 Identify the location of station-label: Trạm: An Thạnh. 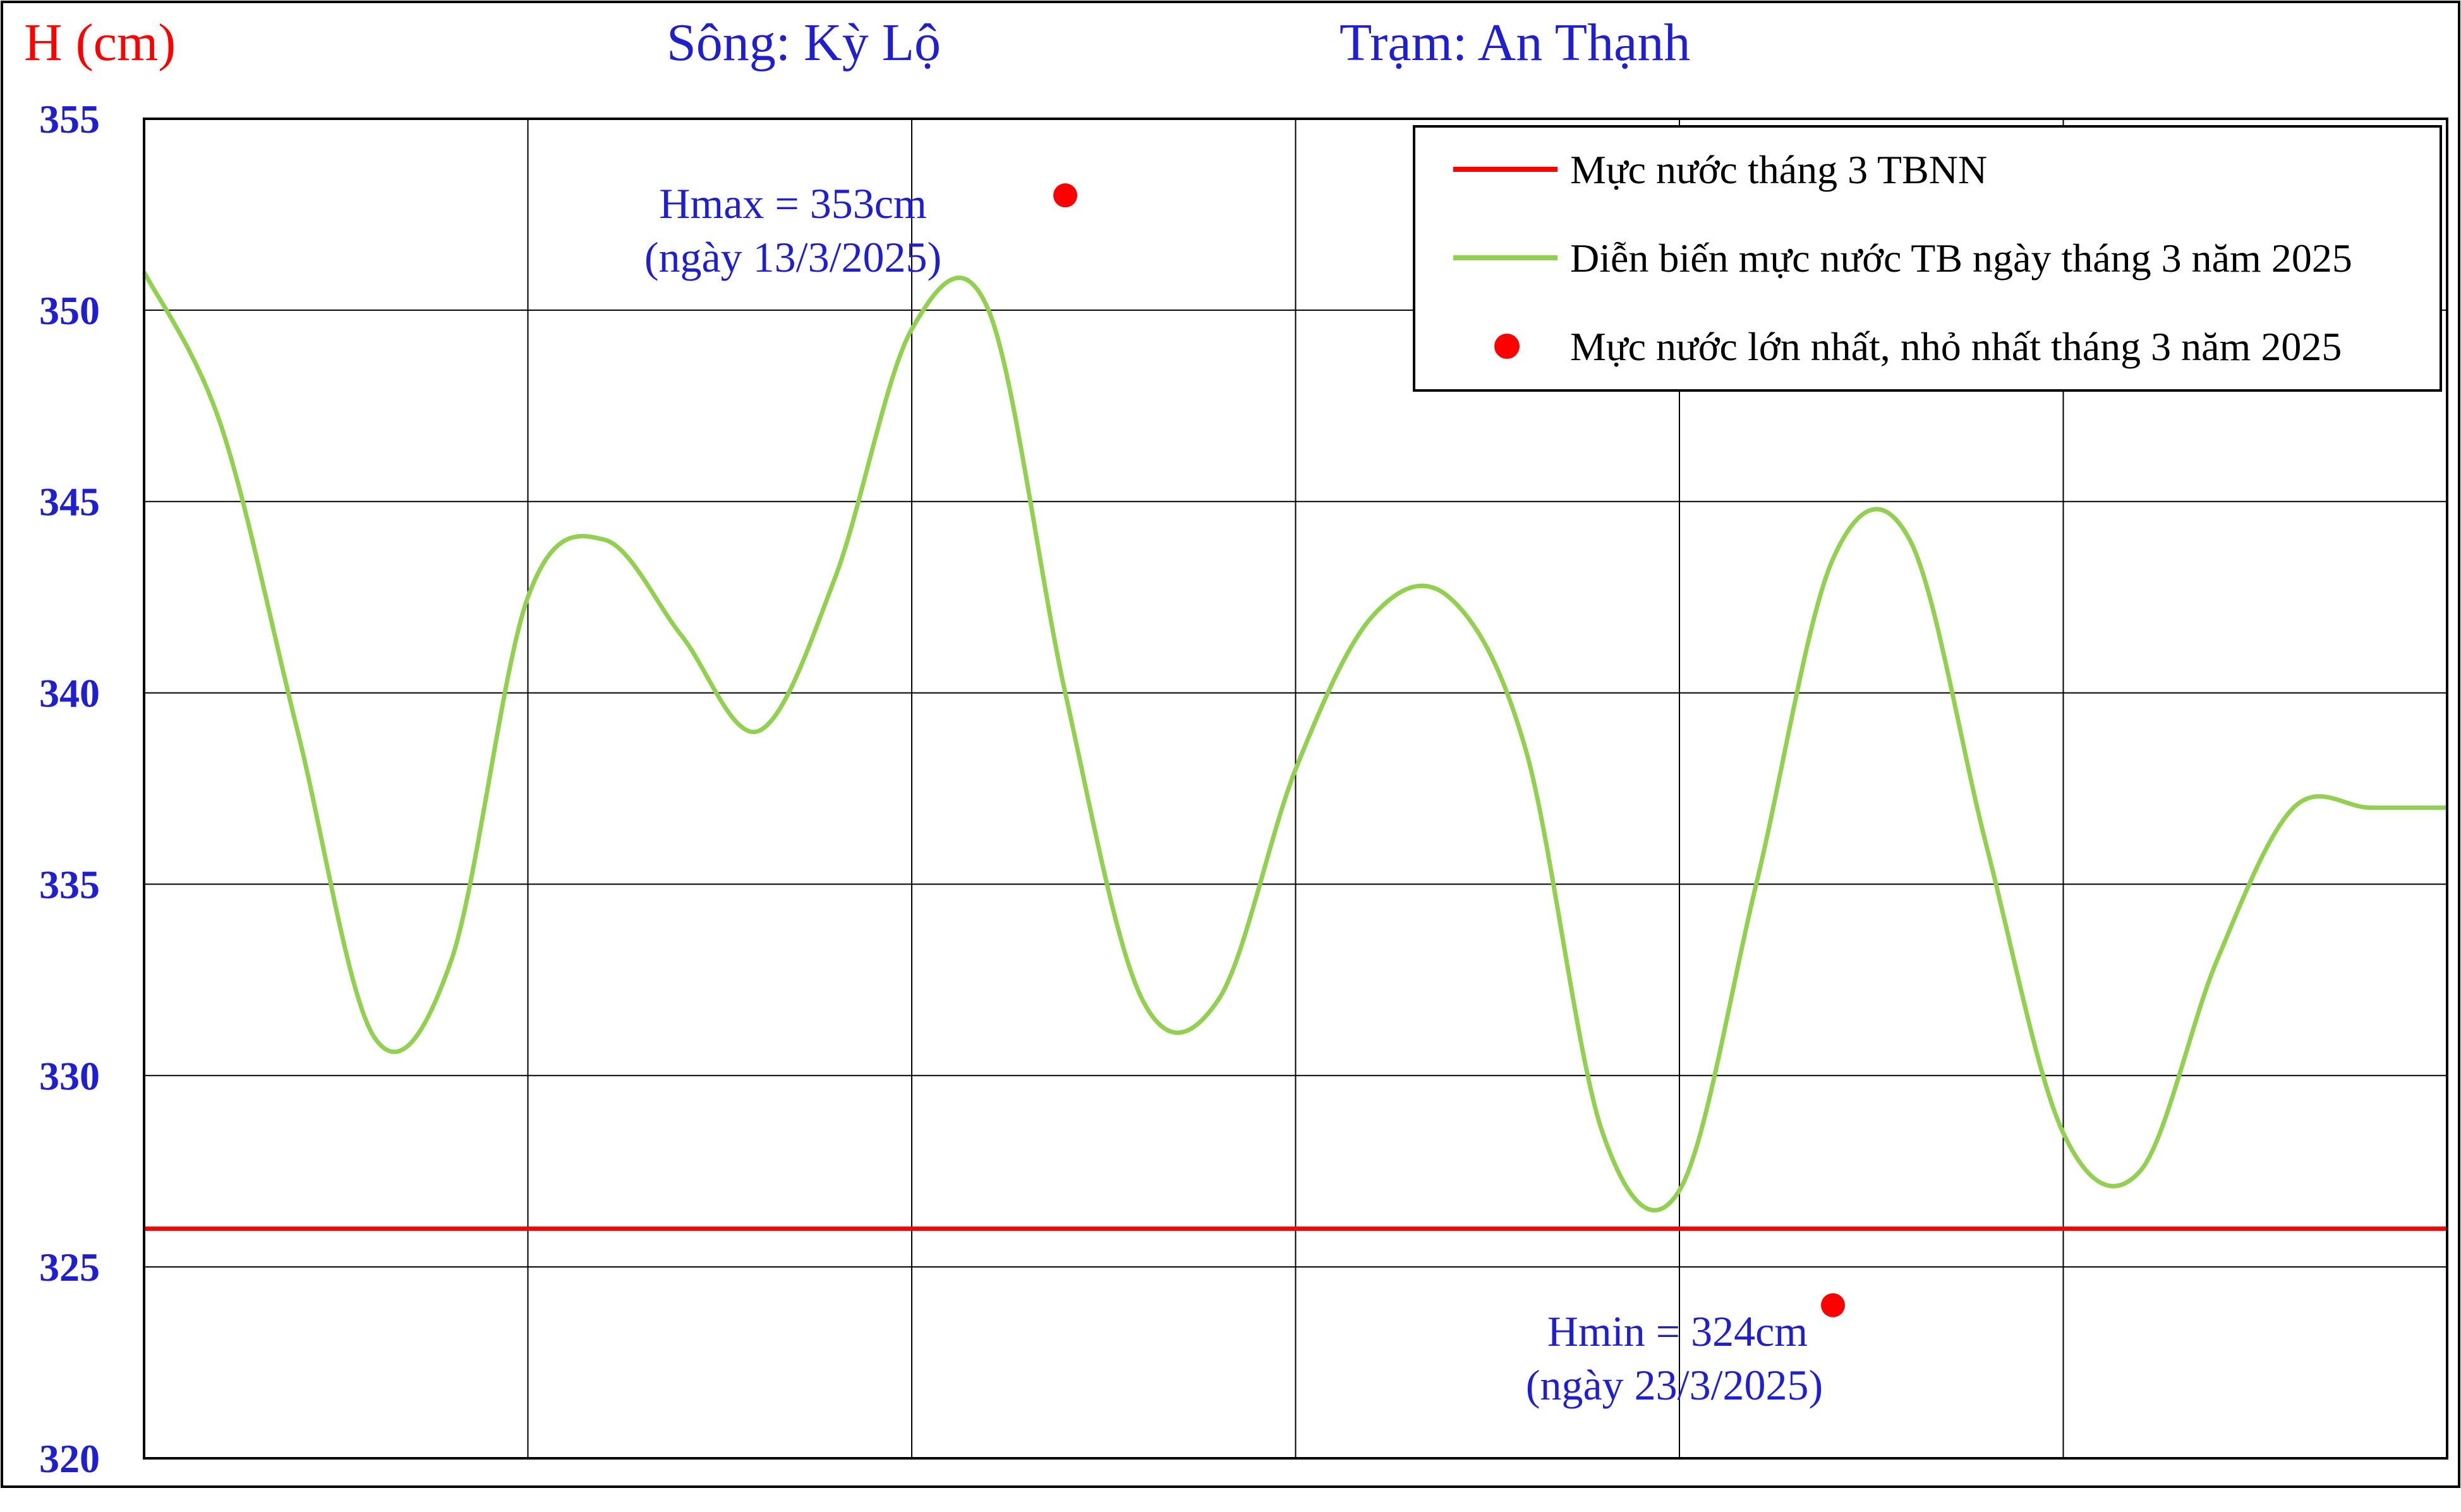
(1514, 42).